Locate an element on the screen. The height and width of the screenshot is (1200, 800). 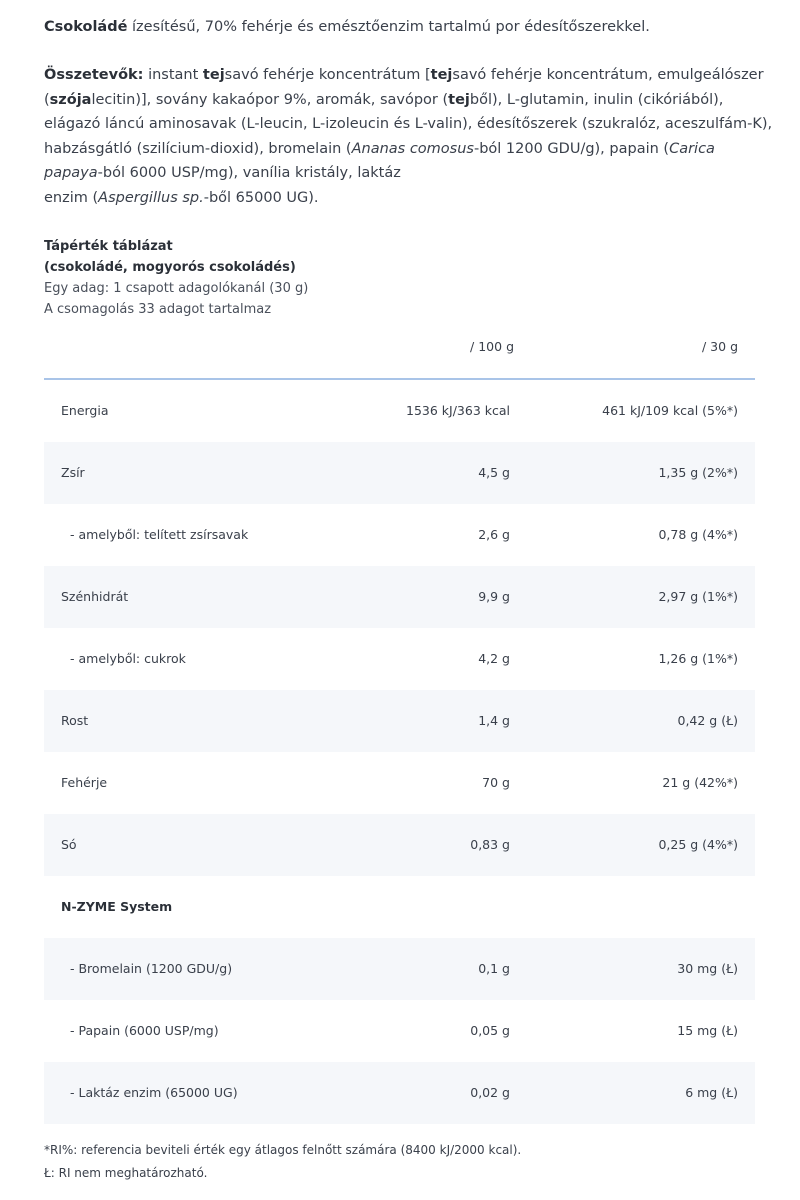
value-per-30g: 2,97 g (1%*) is located at coordinates (698, 596).